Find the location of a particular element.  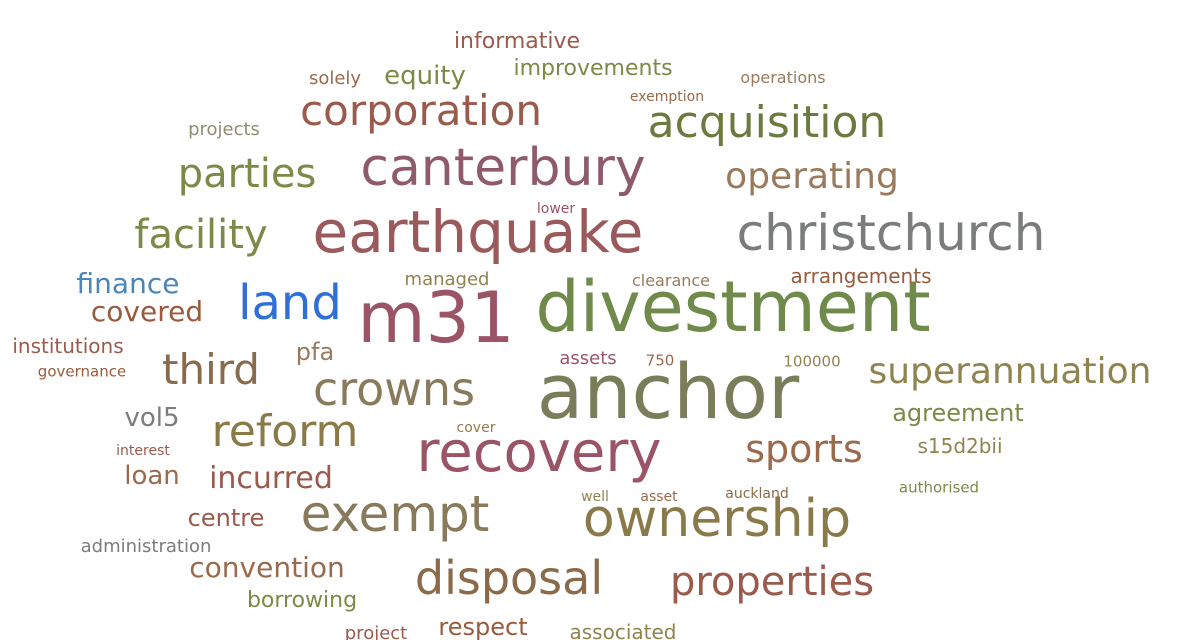

word-incurred: incurred is located at coordinates (271, 478).